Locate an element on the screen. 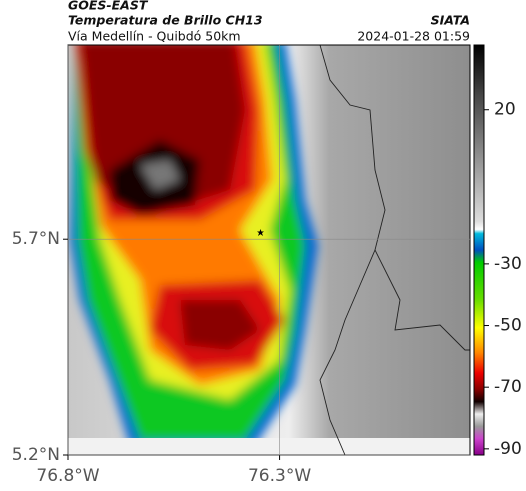 The width and height of the screenshot is (526, 491). datetime: 2024-01-28 01:59 is located at coordinates (413, 36).